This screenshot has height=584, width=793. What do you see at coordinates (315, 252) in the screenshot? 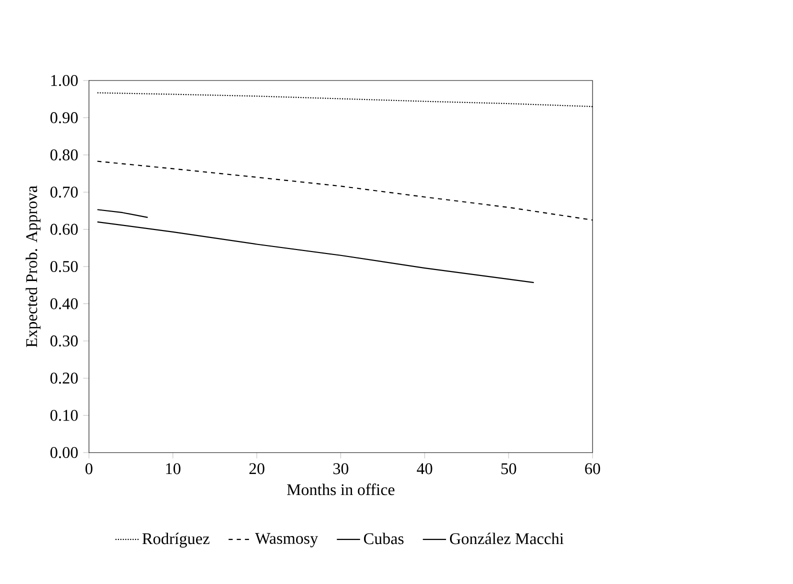
I see `line-series` at bounding box center [315, 252].